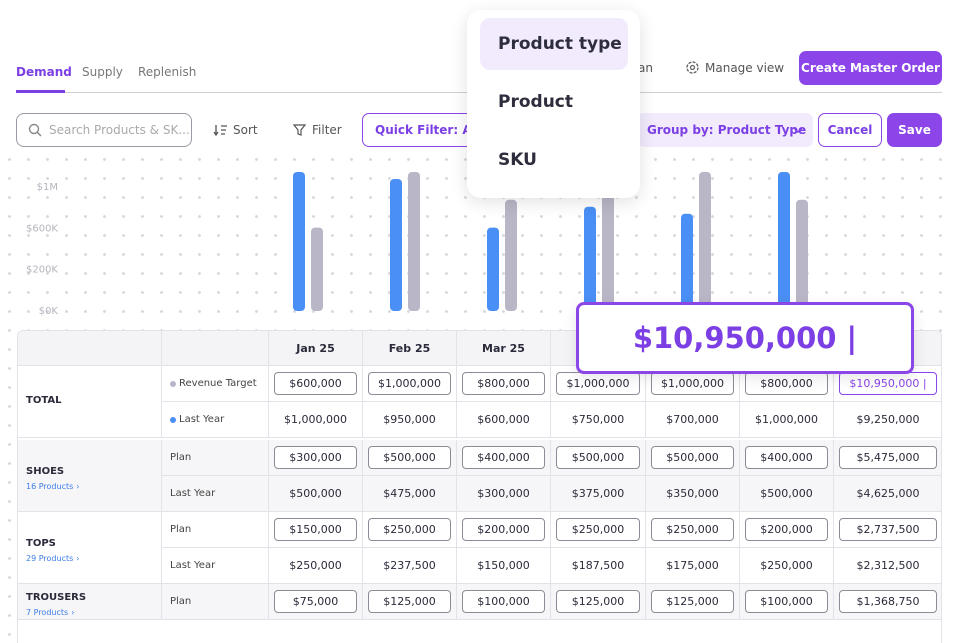 The image size is (958, 643). I want to click on cell: $2,737,500, so click(887, 530).